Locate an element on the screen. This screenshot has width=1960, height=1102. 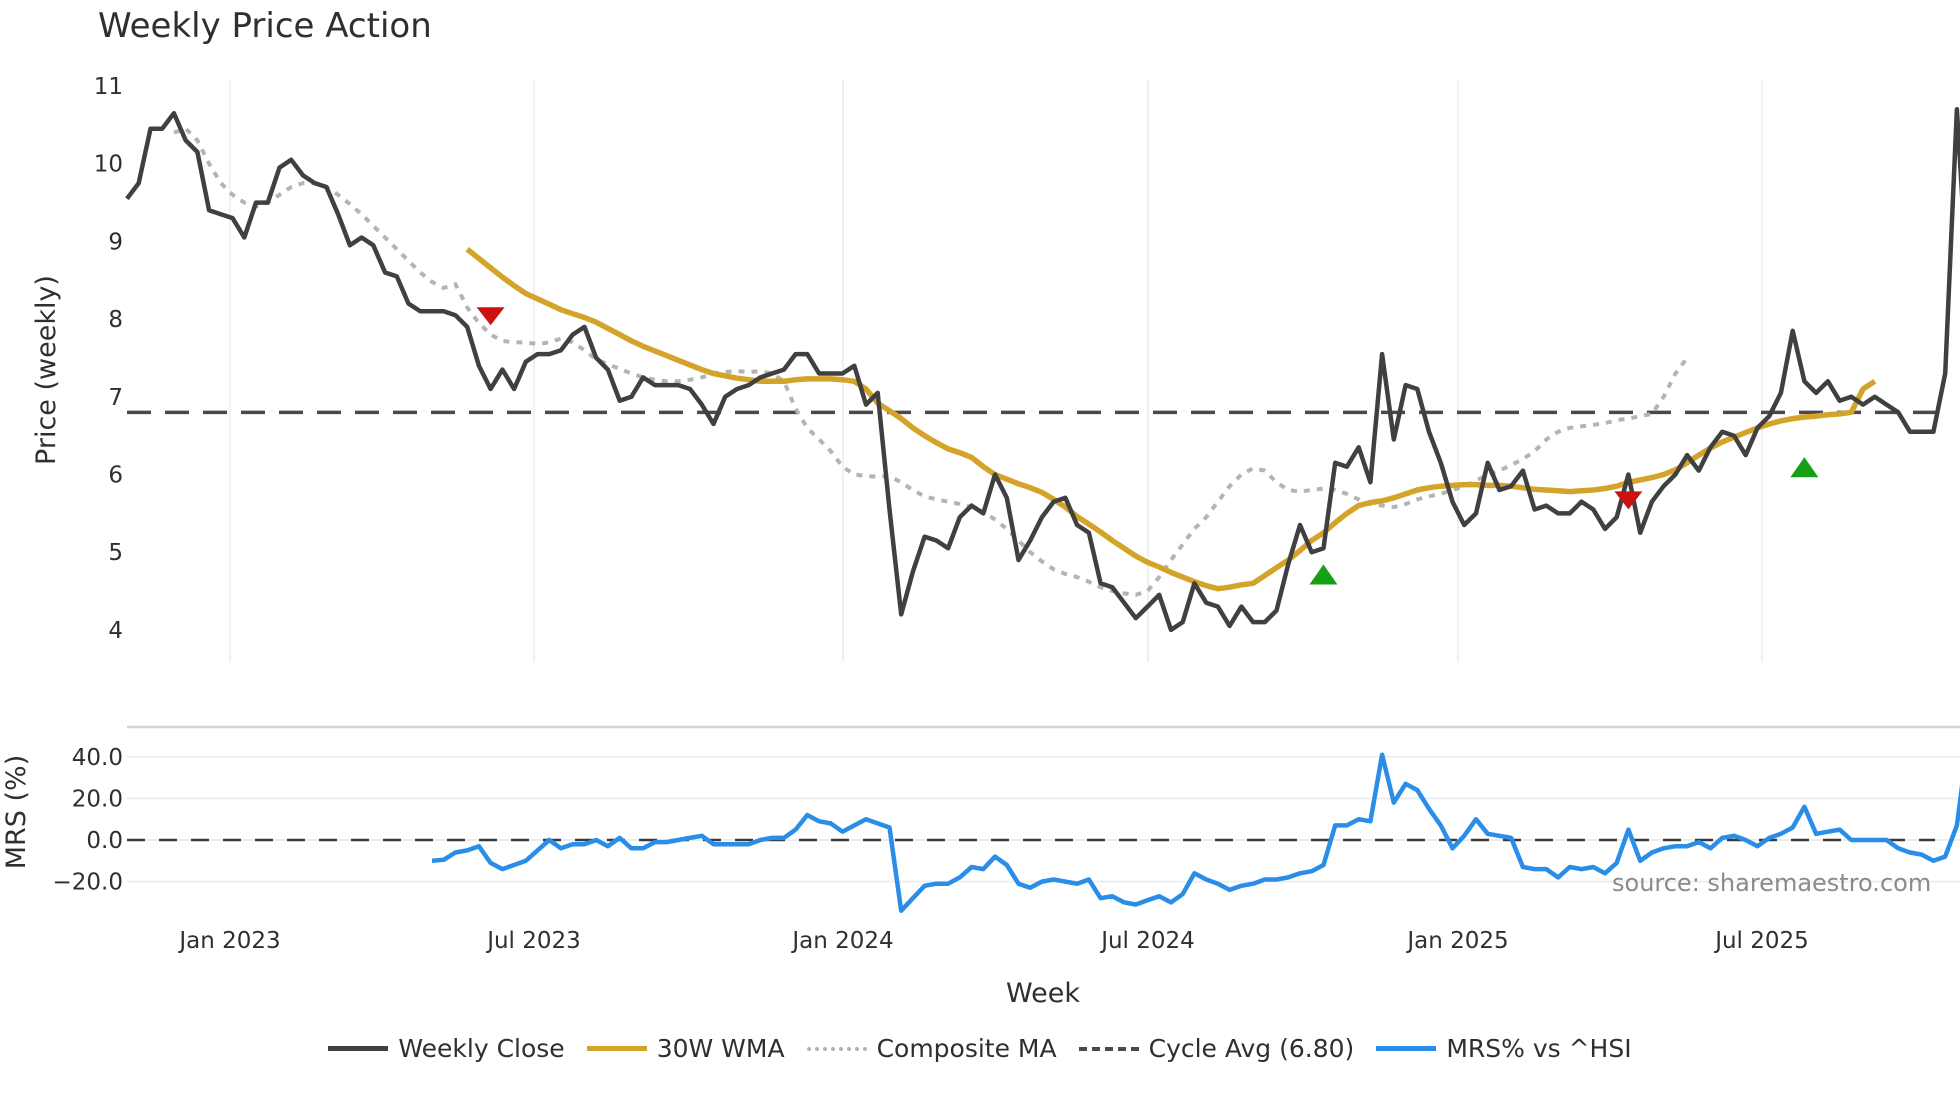
mrs-y-tick-label: 0.0 is located at coordinates (104, 841).